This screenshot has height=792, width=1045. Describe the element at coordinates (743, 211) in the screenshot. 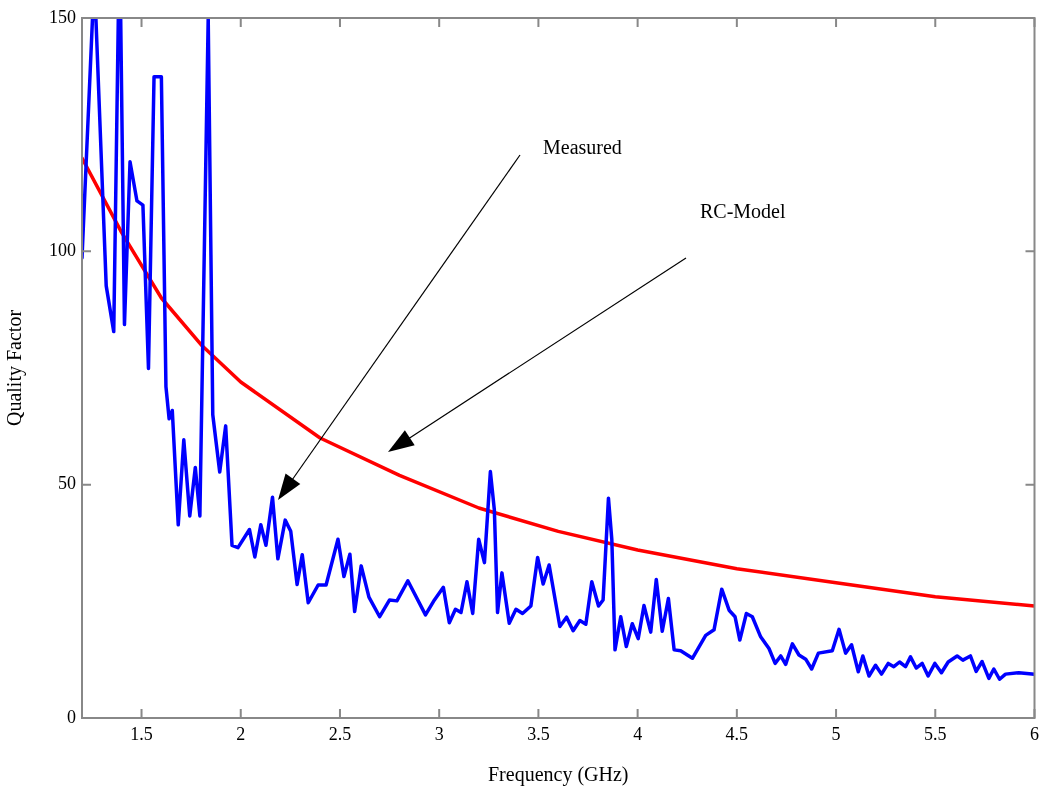

I see `annotation: RC-Model` at that location.